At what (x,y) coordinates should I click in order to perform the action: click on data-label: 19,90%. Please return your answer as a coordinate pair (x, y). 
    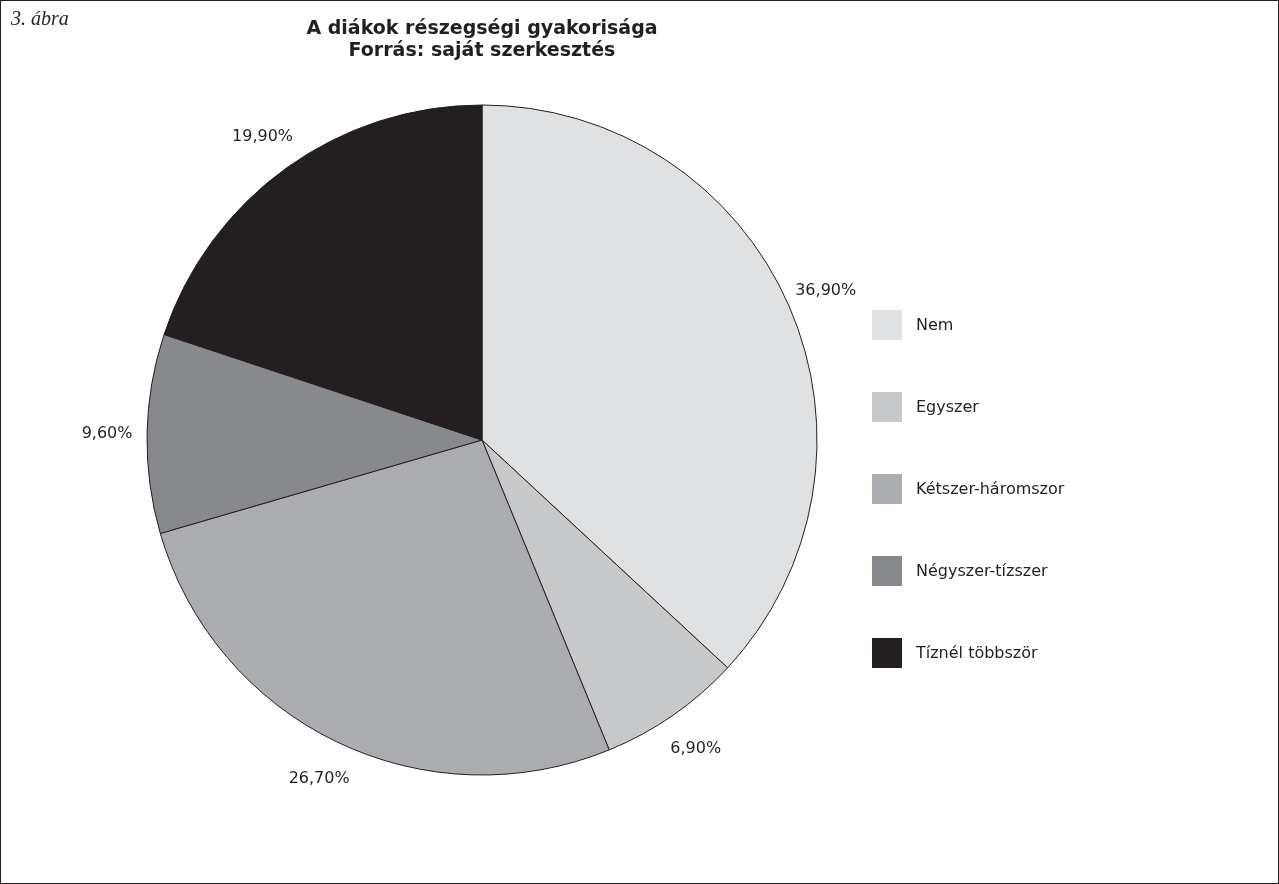
    Looking at the image, I should click on (263, 135).